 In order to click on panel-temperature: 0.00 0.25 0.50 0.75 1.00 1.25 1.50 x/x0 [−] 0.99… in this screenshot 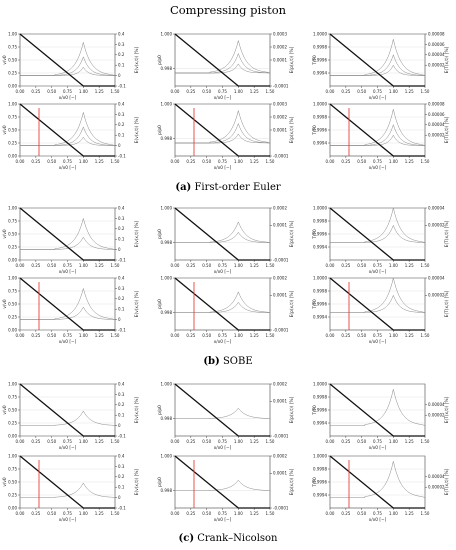, I will do `click(381, 310)`.